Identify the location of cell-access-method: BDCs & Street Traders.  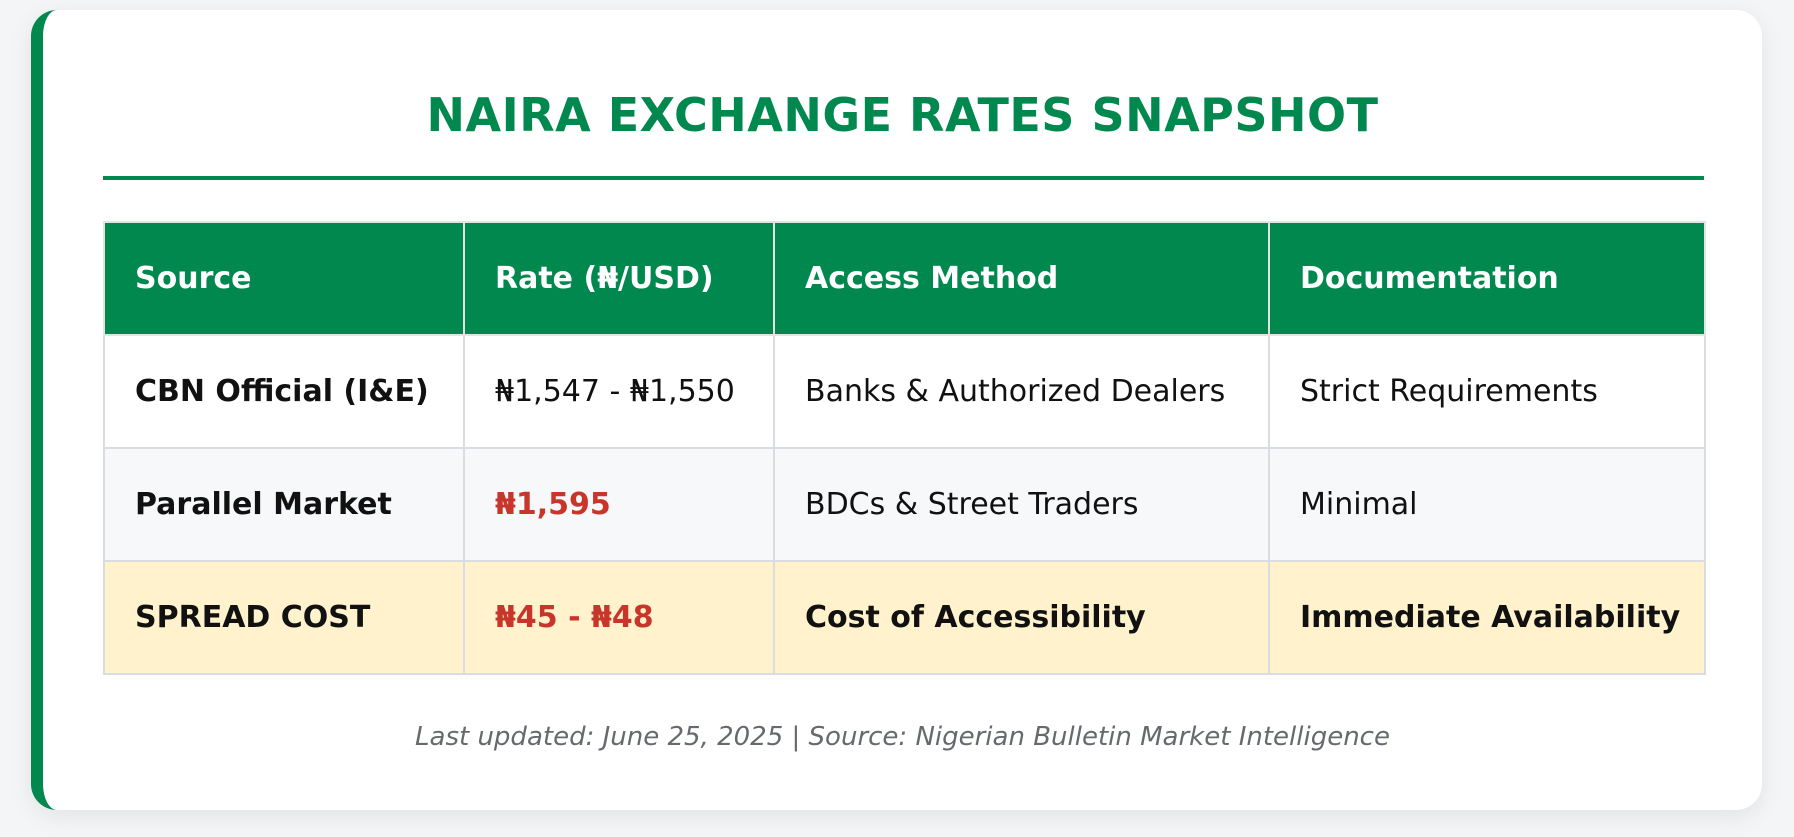
(1021, 504).